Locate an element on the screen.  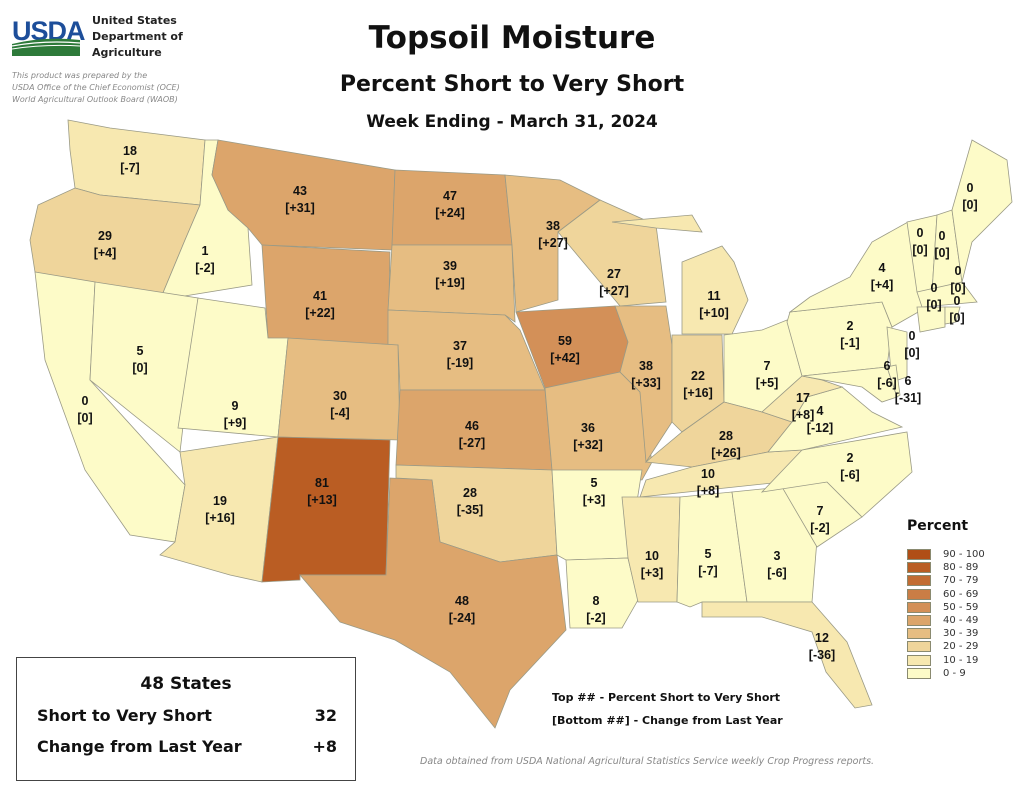
state-value-la: 8 is located at coordinates (596, 601).